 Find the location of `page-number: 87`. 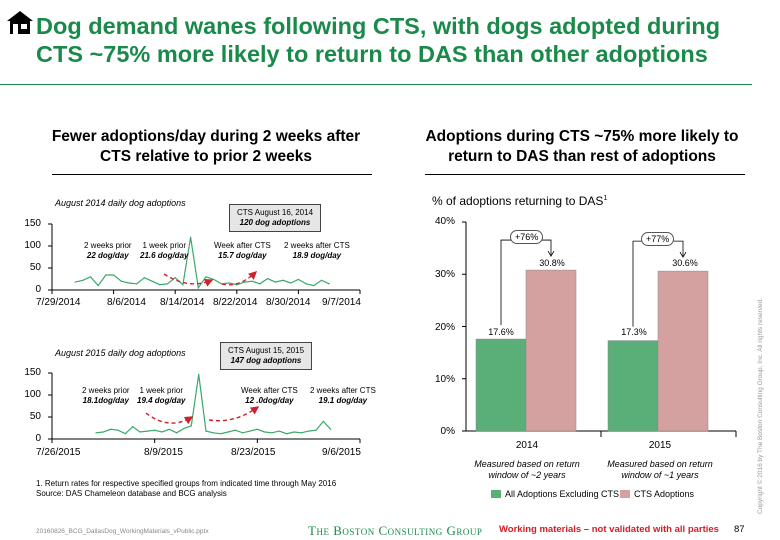

page-number: 87 is located at coordinates (739, 529).